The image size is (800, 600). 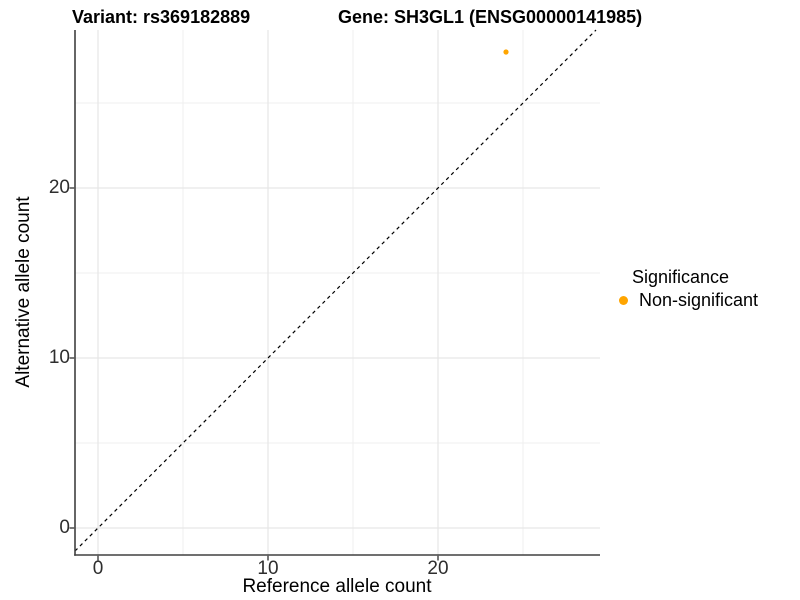 I want to click on x-tick-label: 10, so click(x=268, y=568).